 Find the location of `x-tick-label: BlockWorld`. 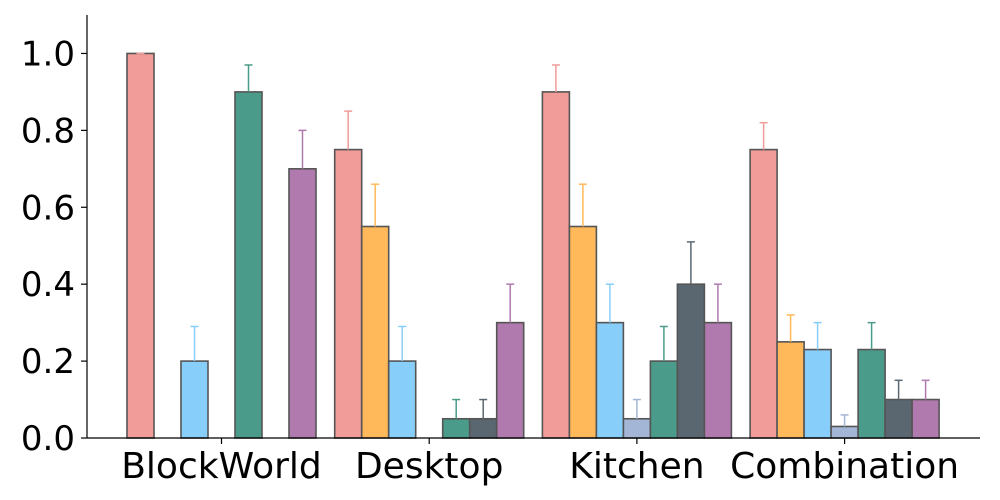

x-tick-label: BlockWorld is located at coordinates (221, 466).